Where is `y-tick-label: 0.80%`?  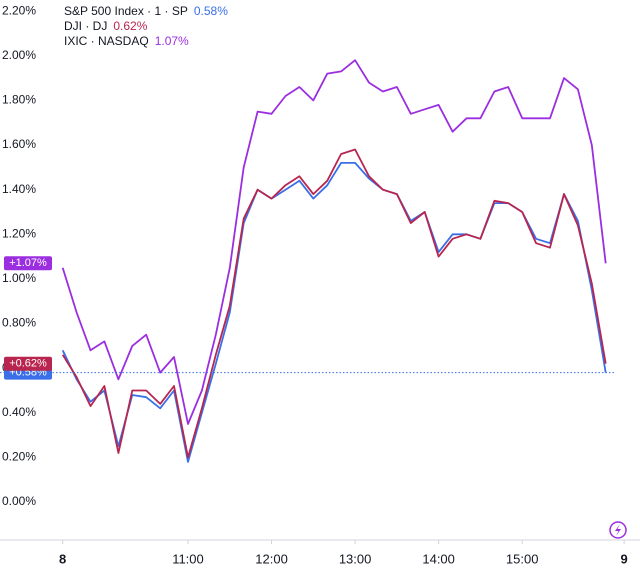 y-tick-label: 0.80% is located at coordinates (19, 323).